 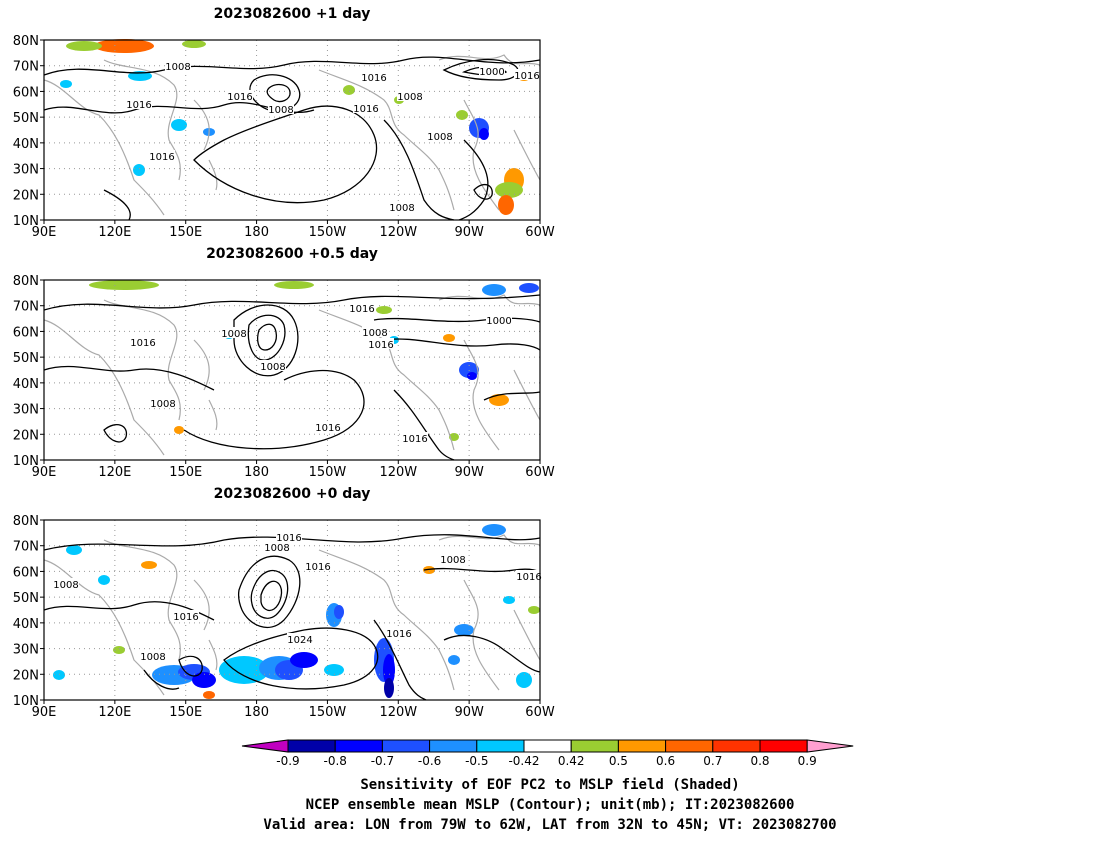 I want to click on contour-label: 1024, so click(x=299, y=640).